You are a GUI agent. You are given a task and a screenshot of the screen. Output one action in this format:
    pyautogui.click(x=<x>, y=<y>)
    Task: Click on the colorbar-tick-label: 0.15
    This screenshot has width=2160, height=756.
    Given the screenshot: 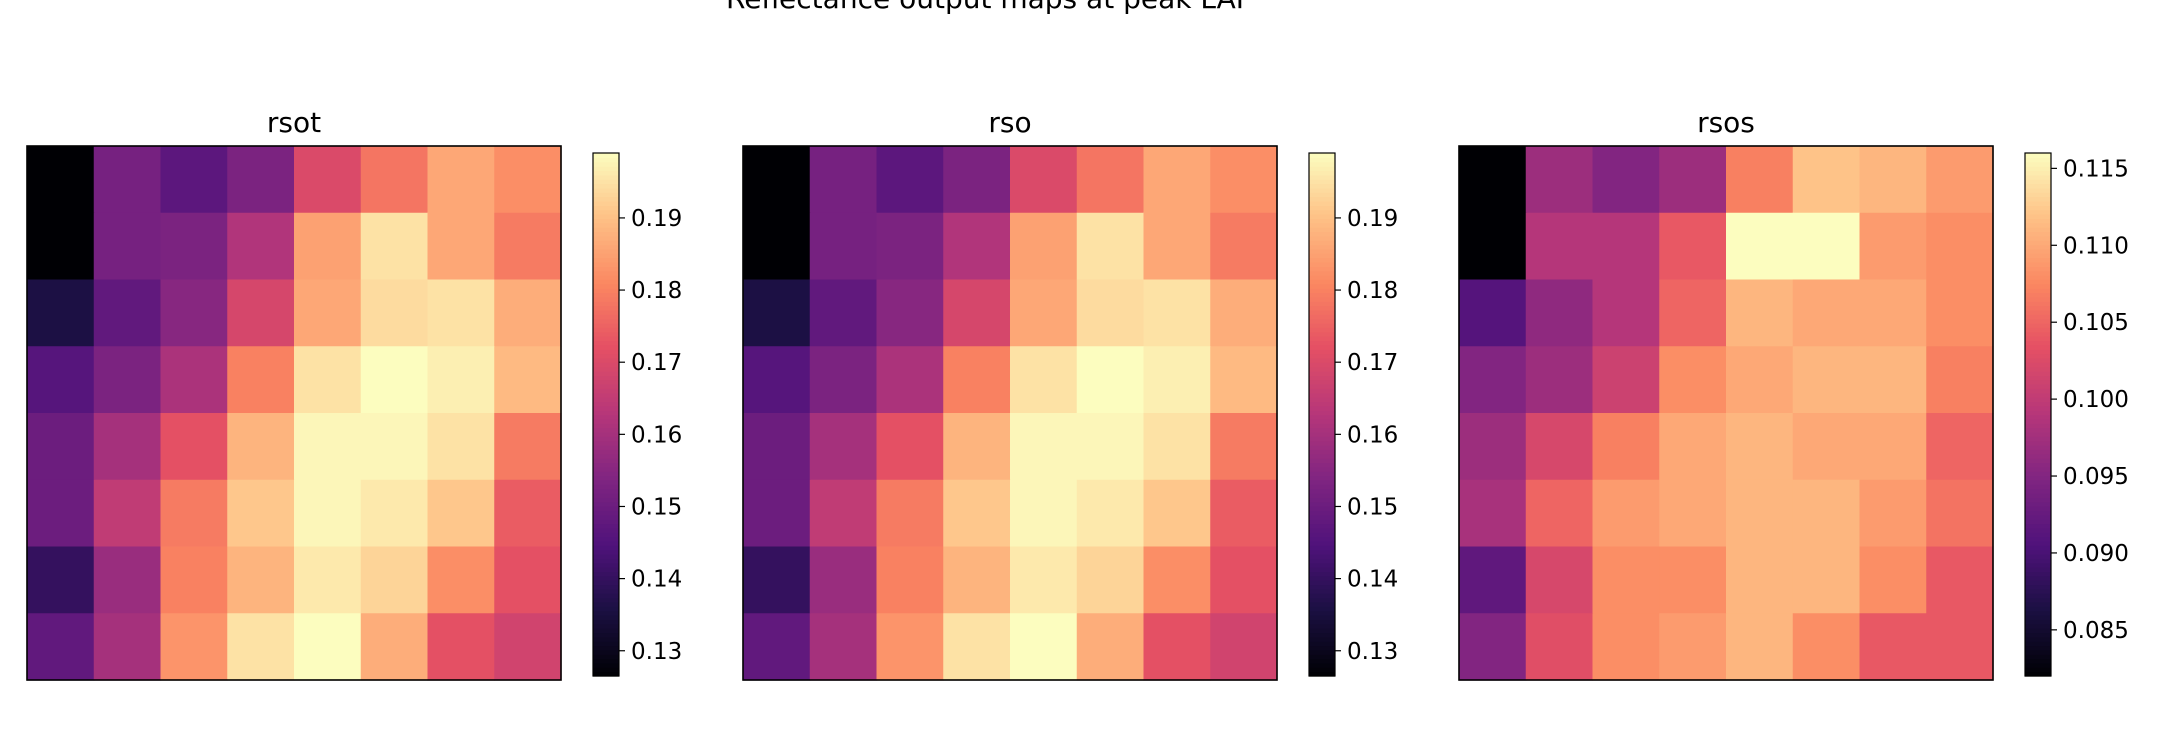 What is the action you would take?
    pyautogui.click(x=656, y=507)
    